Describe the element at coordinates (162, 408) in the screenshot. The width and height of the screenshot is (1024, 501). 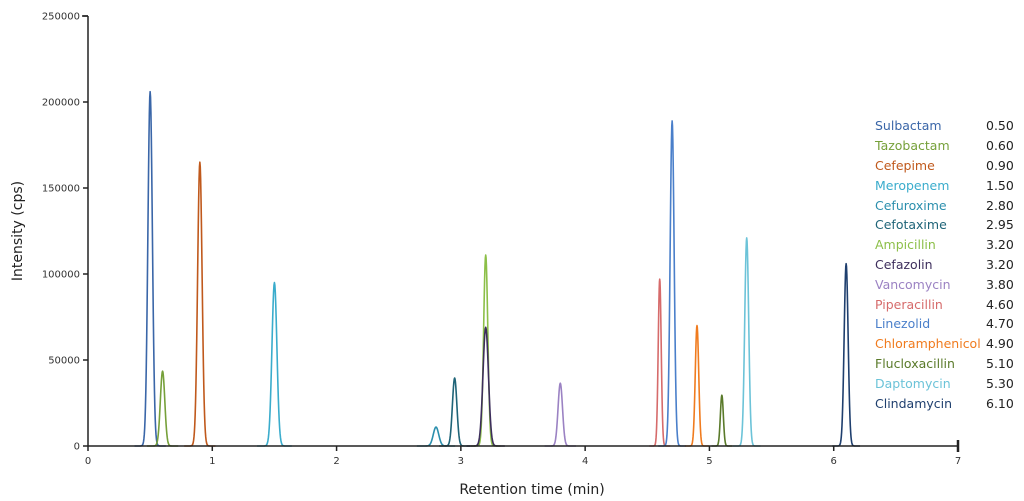
I see `peak-tazobactam` at that location.